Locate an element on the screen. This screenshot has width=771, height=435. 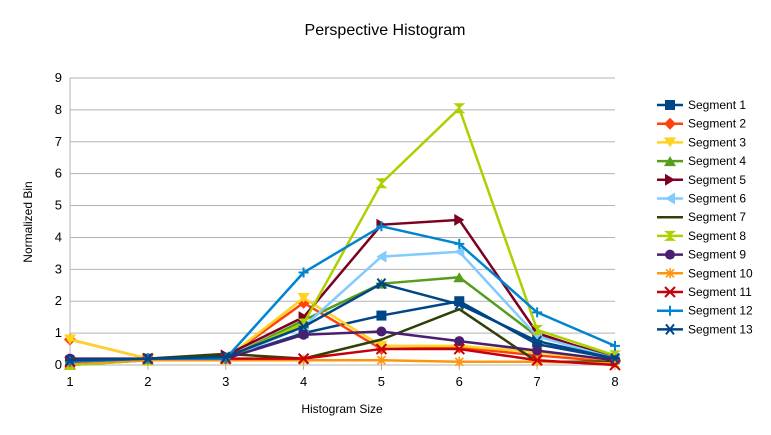
legend-label: Segment 5 is located at coordinates (717, 180).